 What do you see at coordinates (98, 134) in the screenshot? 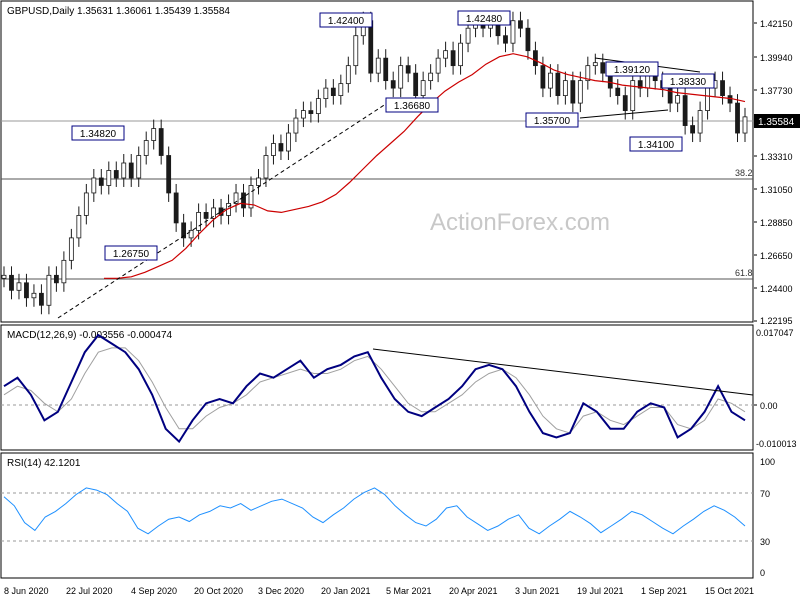
I see `svg-text: 1.34820` at bounding box center [98, 134].